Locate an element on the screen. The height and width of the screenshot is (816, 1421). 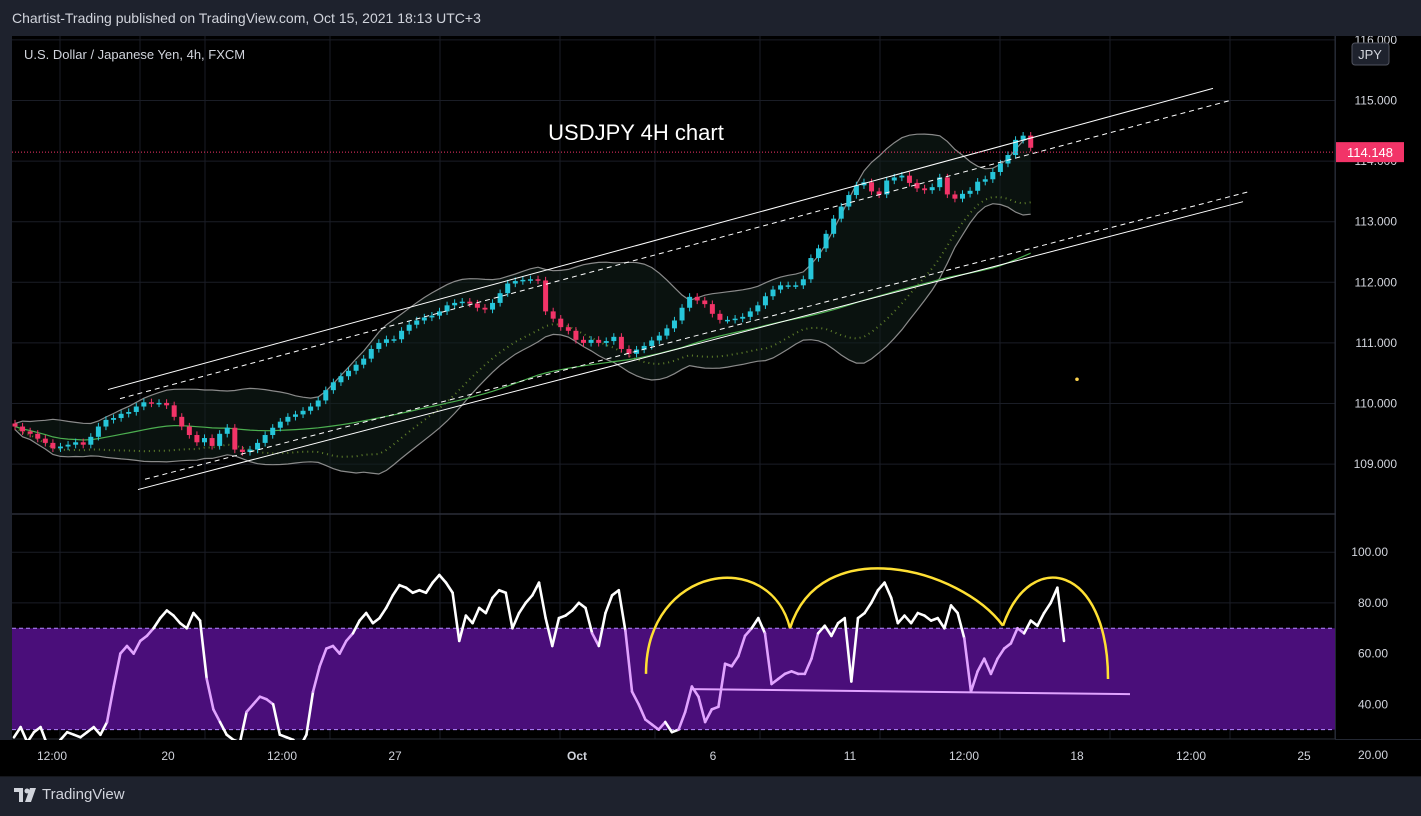
time-tick-label: 25 is located at coordinates (1304, 756).